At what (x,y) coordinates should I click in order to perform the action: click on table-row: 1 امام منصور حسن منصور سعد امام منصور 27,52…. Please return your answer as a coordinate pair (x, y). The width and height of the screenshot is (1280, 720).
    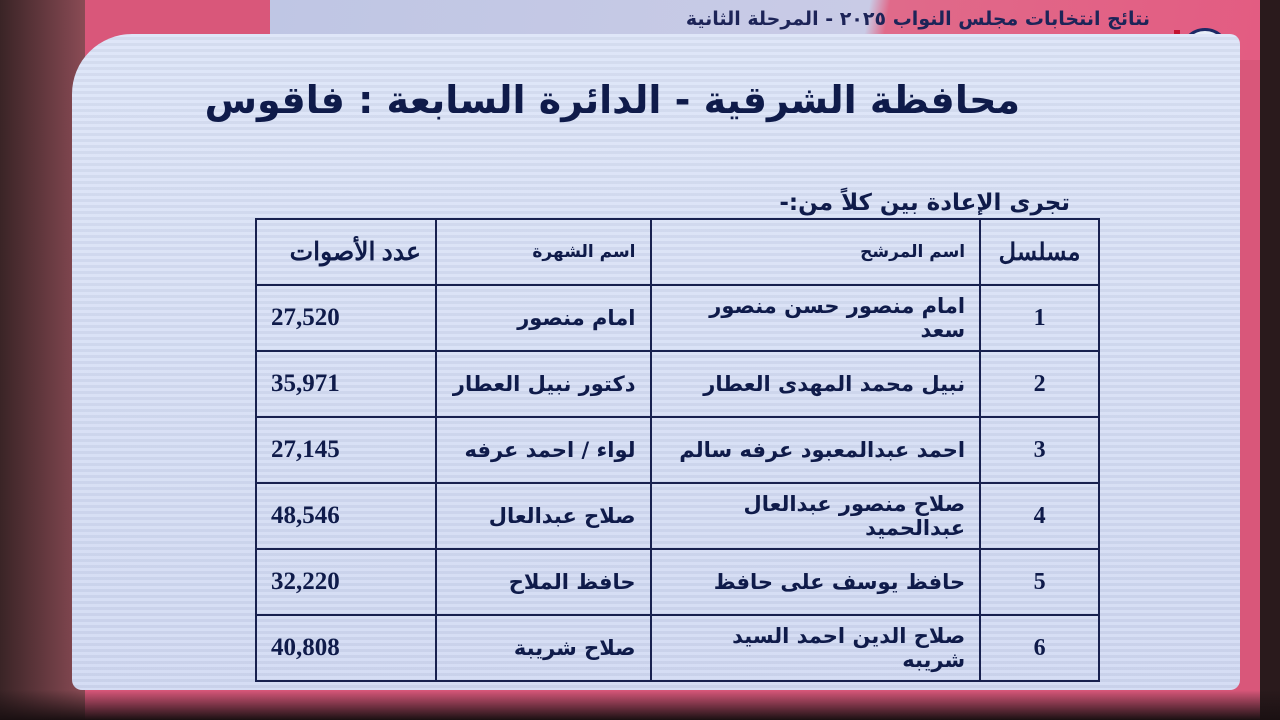
    Looking at the image, I should click on (677, 318).